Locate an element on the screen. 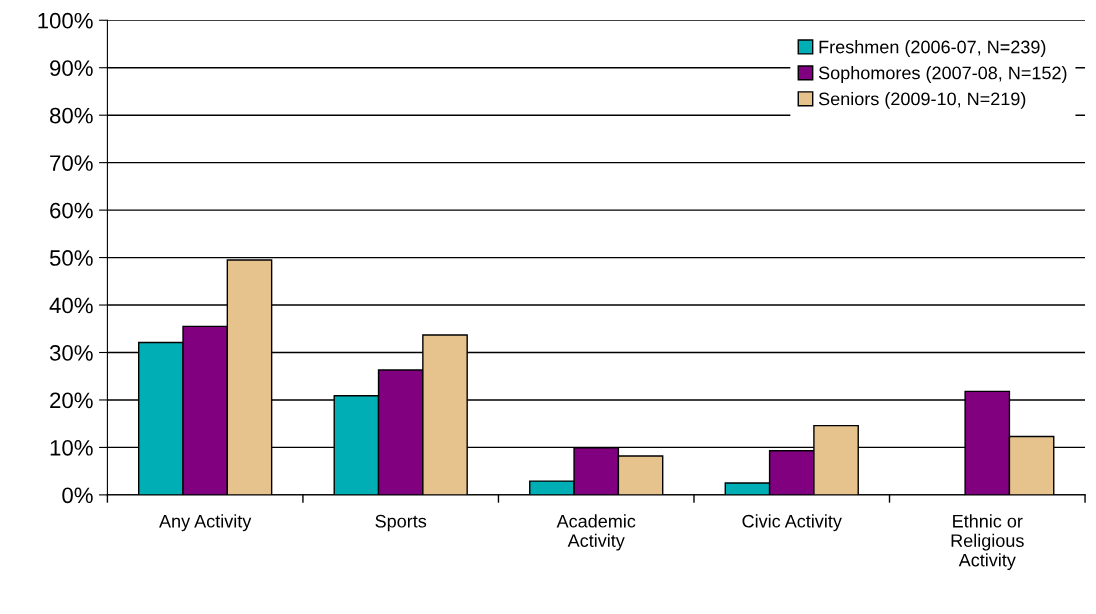 This screenshot has height=614, width=1096. y-tick-label: 0% is located at coordinates (77, 495).